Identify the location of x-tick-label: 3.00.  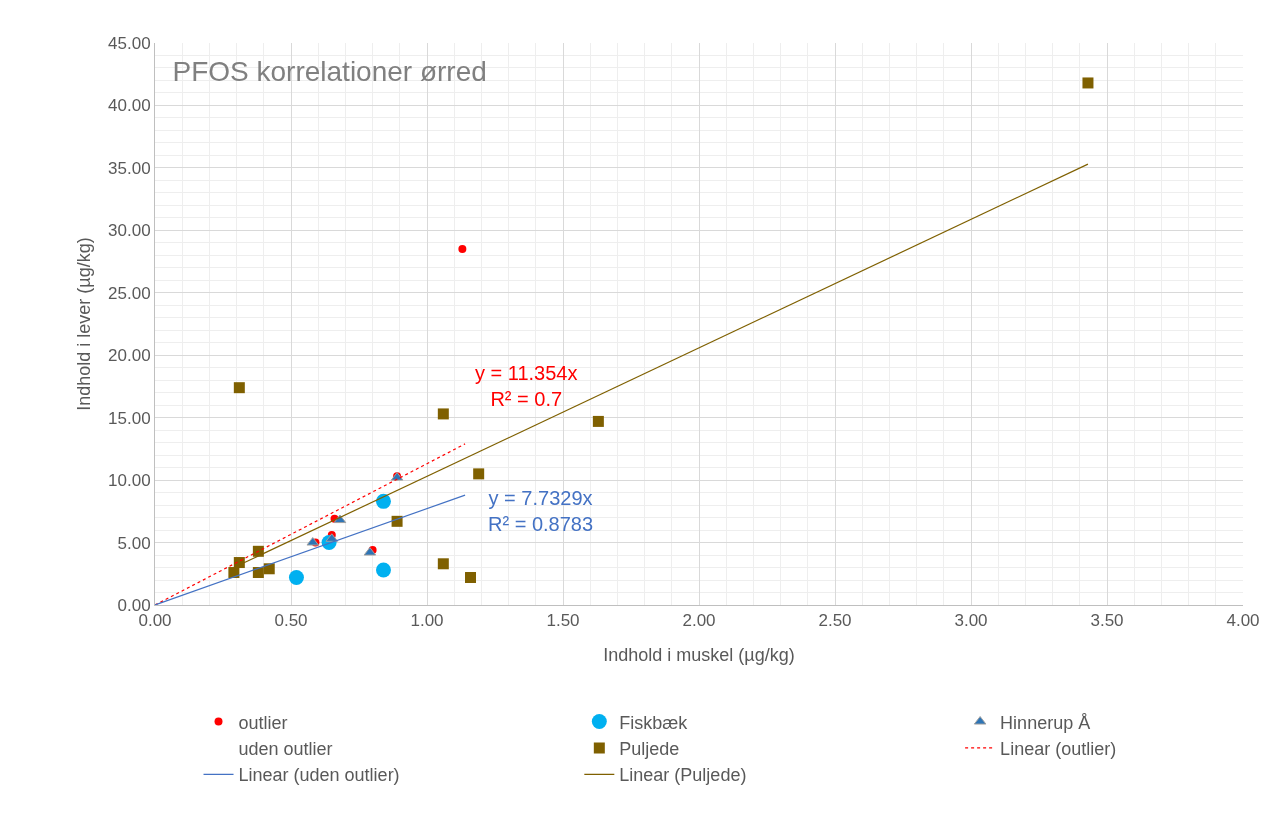
(971, 621).